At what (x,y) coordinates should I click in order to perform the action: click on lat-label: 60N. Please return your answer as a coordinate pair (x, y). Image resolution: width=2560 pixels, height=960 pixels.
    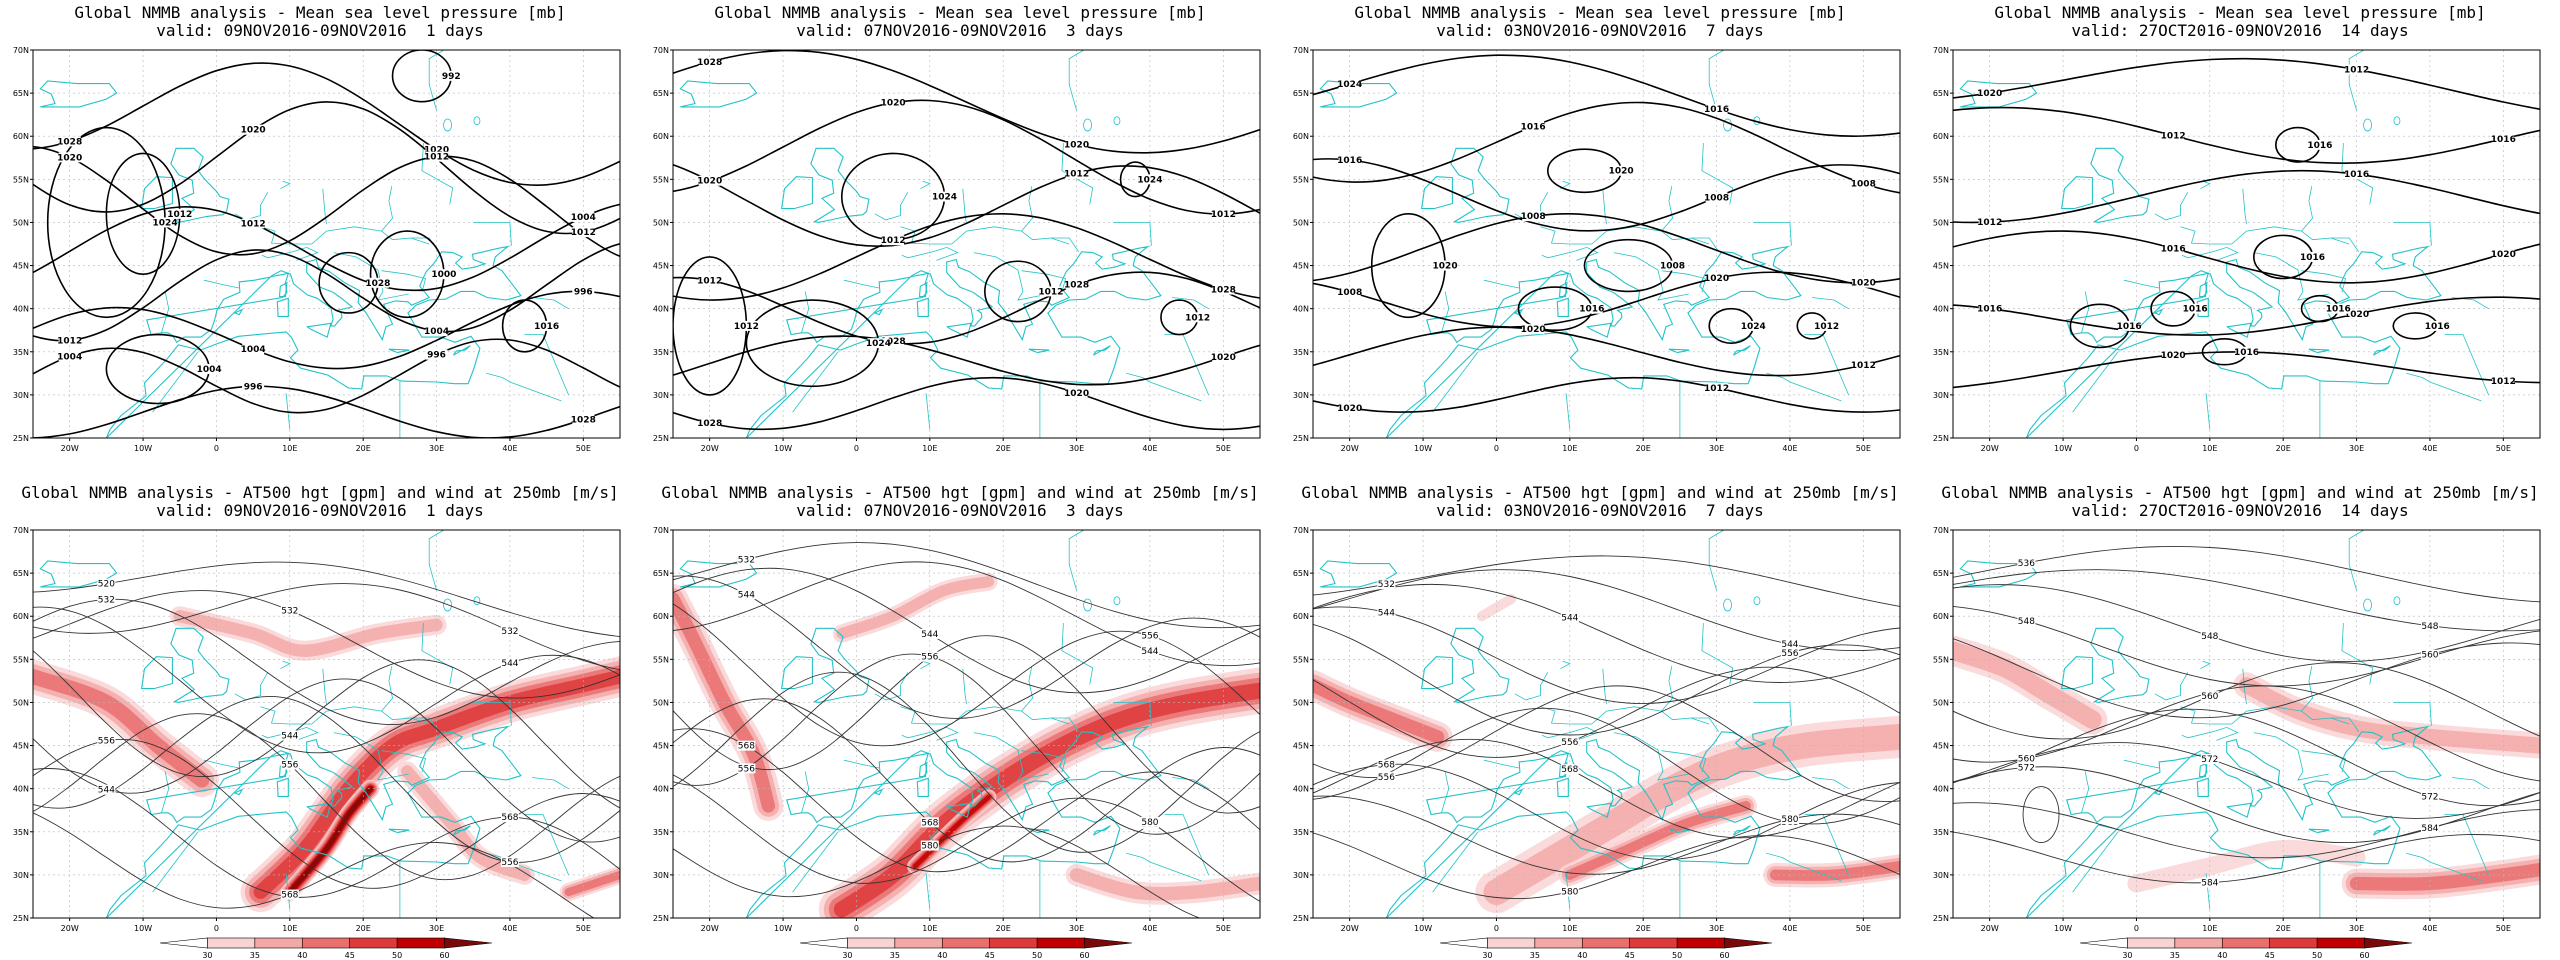
    Looking at the image, I should click on (1301, 136).